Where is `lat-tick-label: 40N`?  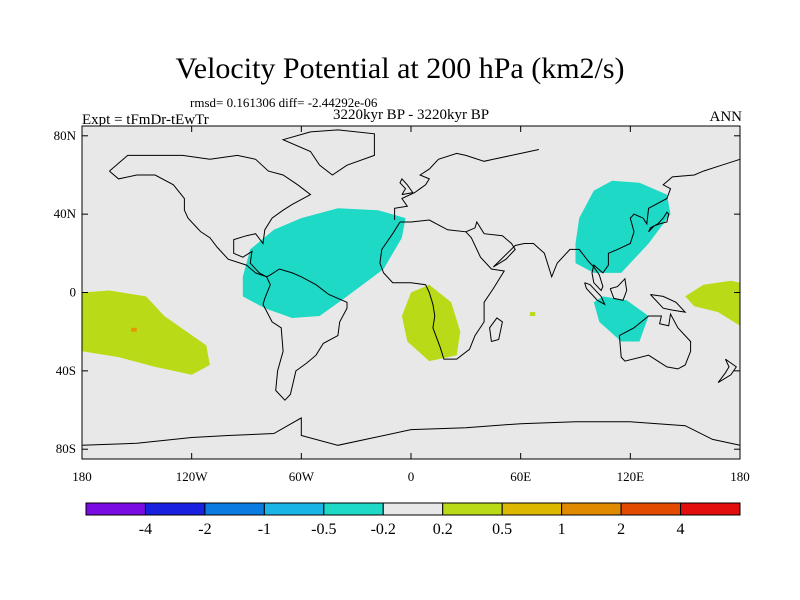 lat-tick-label: 40N is located at coordinates (65, 213).